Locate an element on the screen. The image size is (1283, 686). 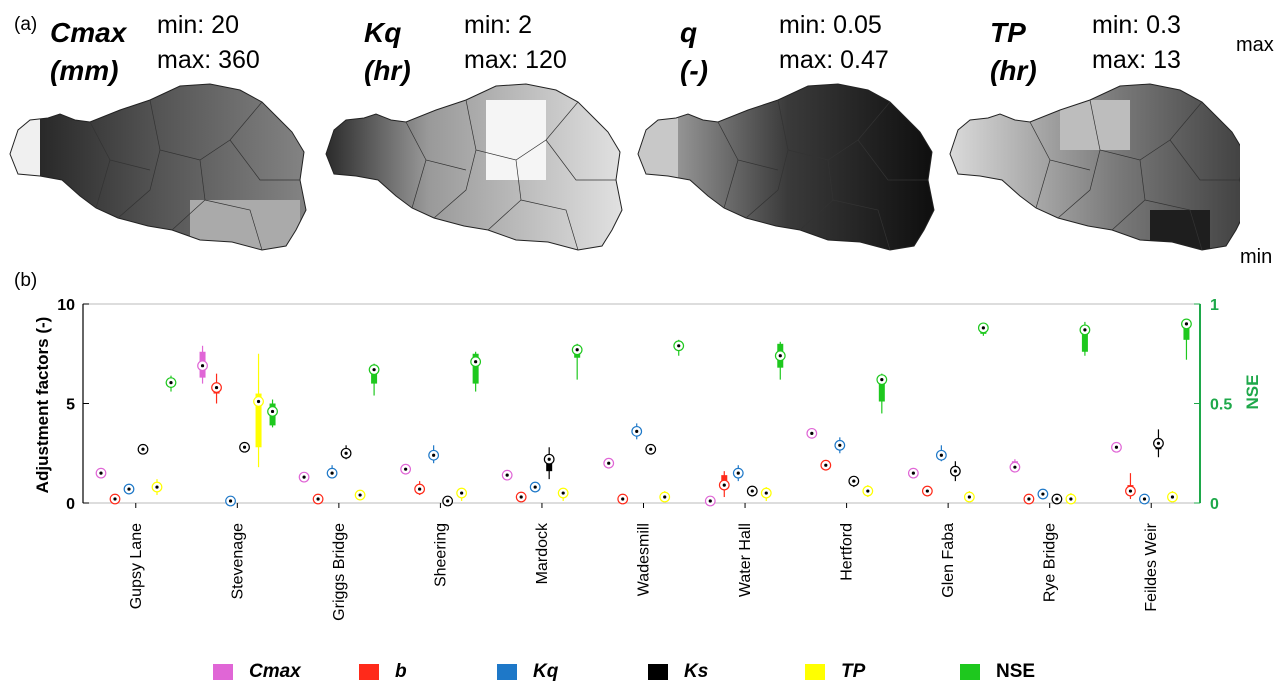
legend-swatch-ks is located at coordinates (658, 672).